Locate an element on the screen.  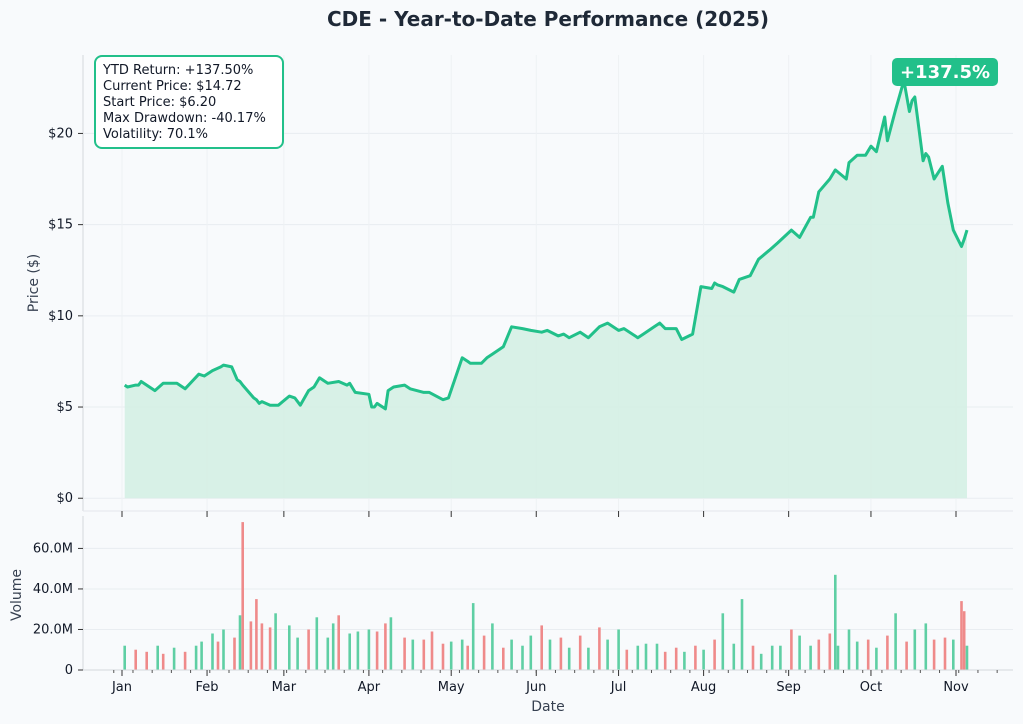
volume-y-tick-label: 20.0M is located at coordinates (53, 629).